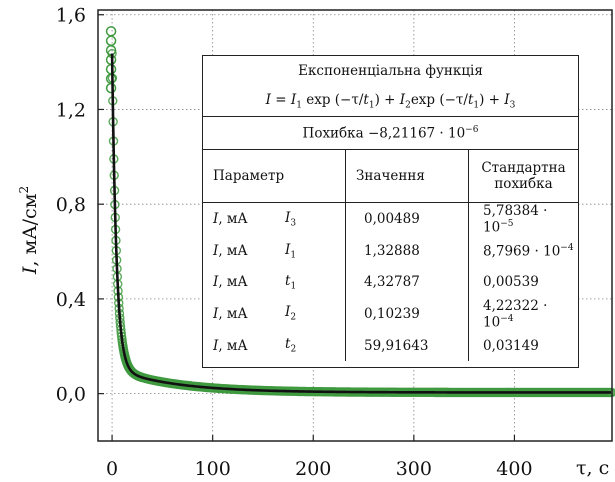 This screenshot has width=615, height=482. What do you see at coordinates (592, 468) in the screenshot?
I see `x-axis-label: τ, с` at bounding box center [592, 468].